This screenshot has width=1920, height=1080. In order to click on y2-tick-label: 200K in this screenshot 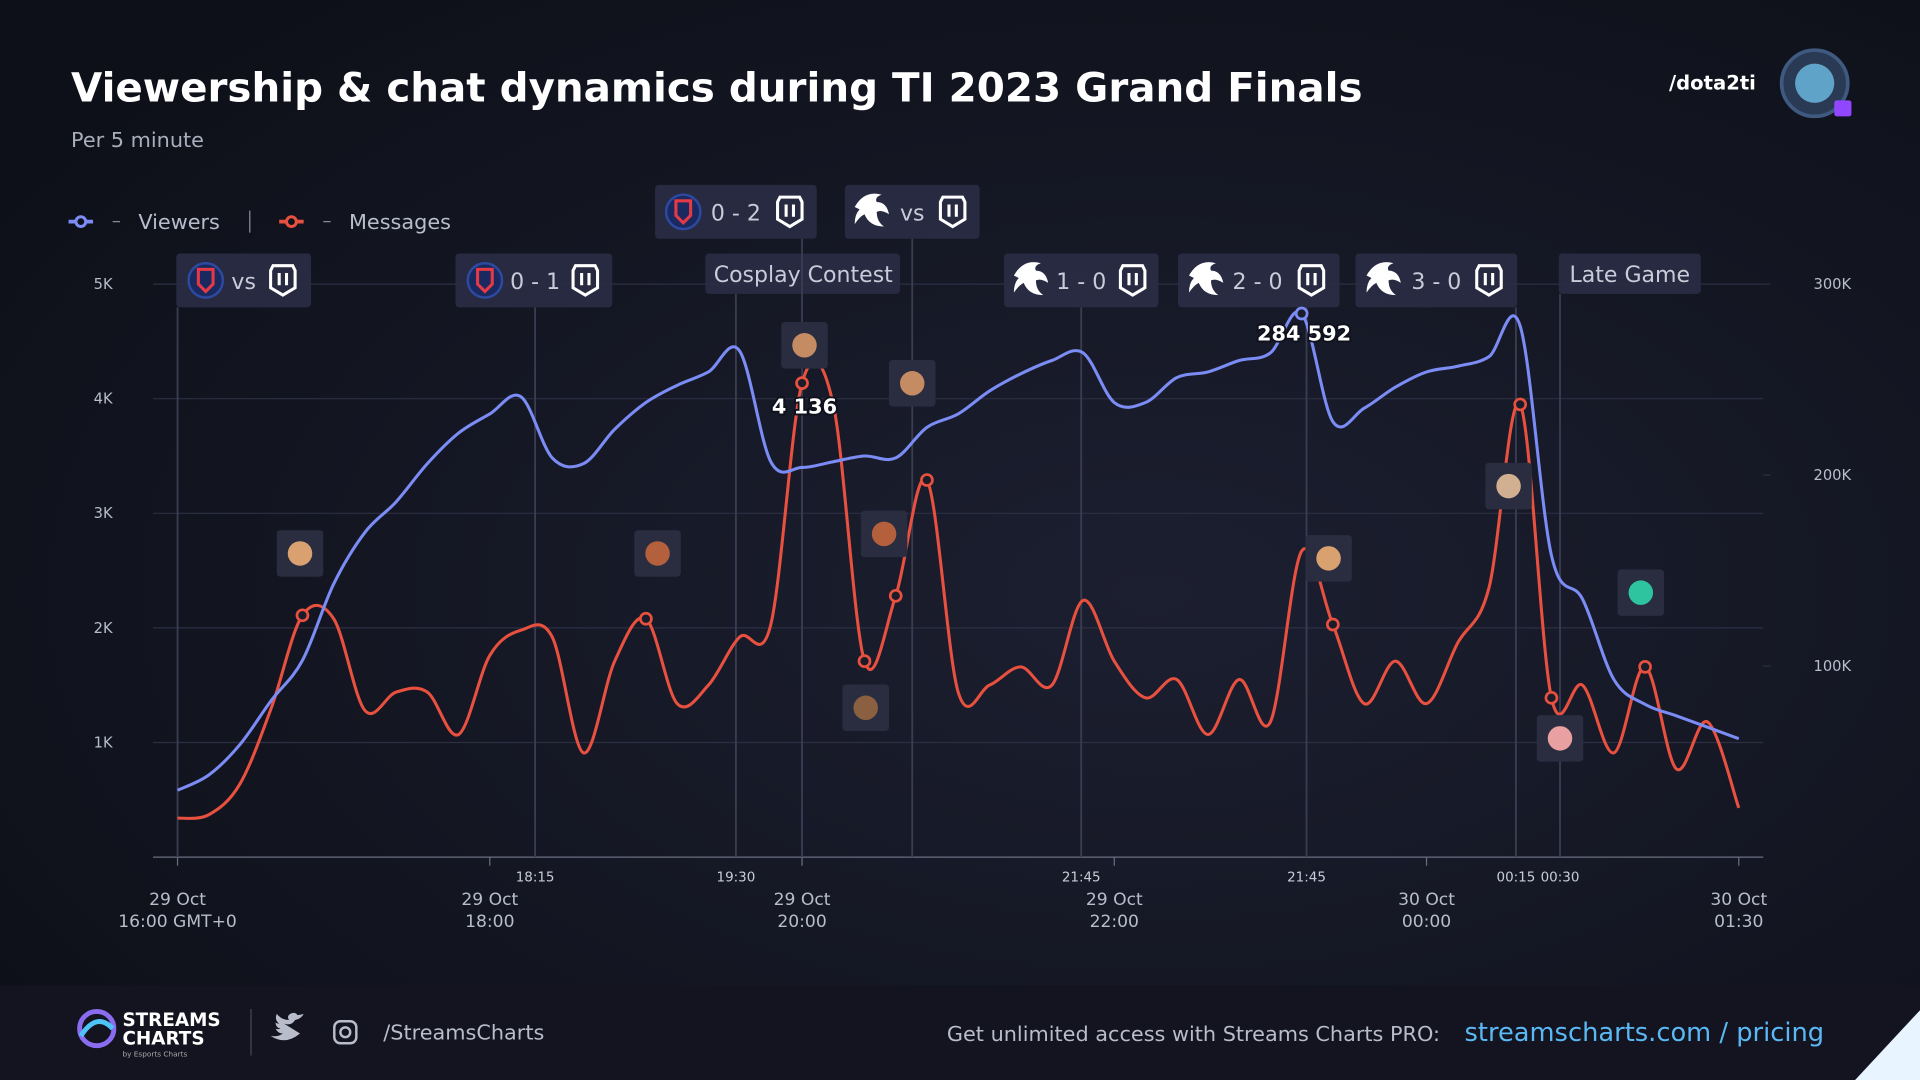, I will do `click(1832, 475)`.